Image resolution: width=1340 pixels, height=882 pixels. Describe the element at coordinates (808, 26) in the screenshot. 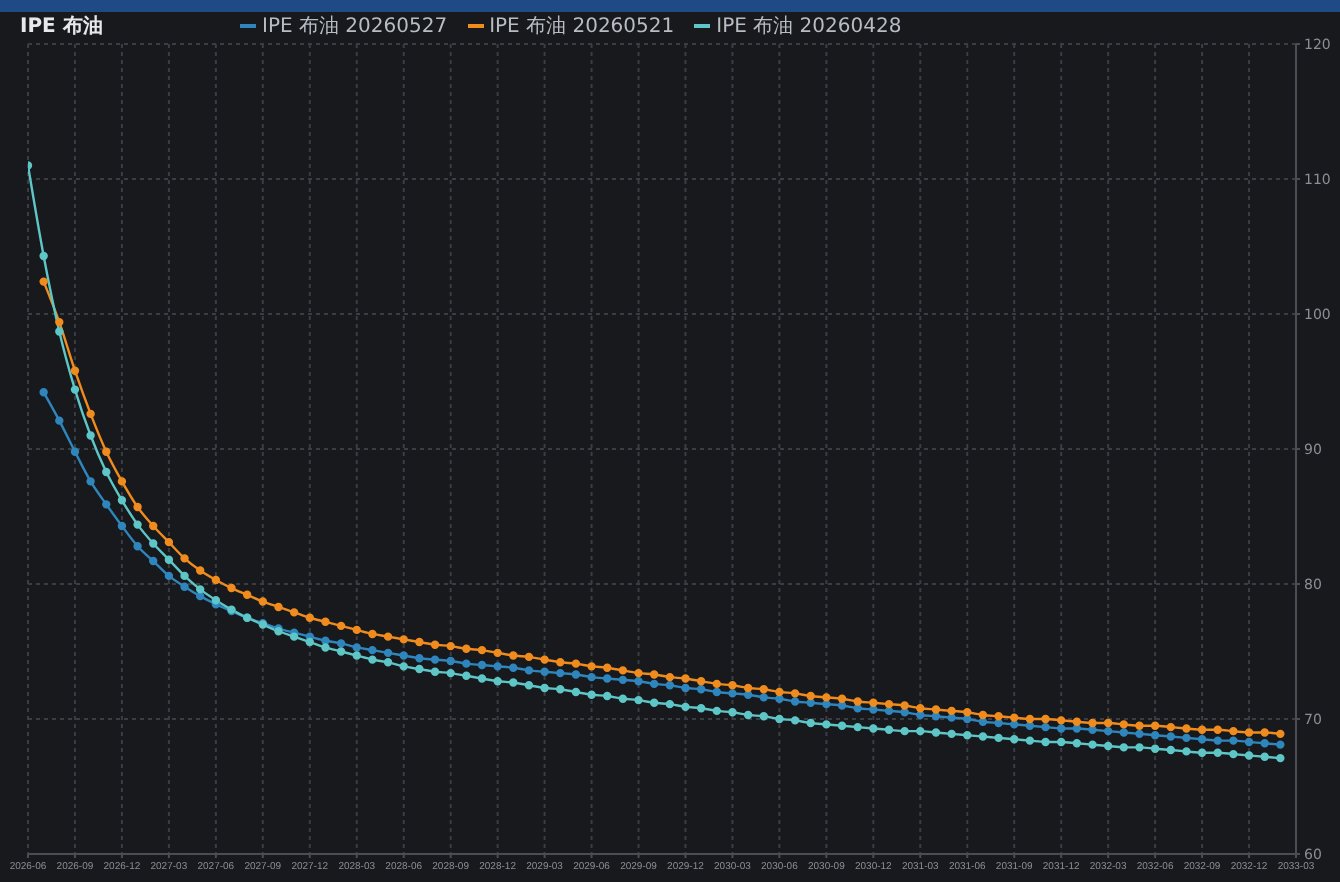

I see `legend-label: IPE 布油 20260428` at that location.